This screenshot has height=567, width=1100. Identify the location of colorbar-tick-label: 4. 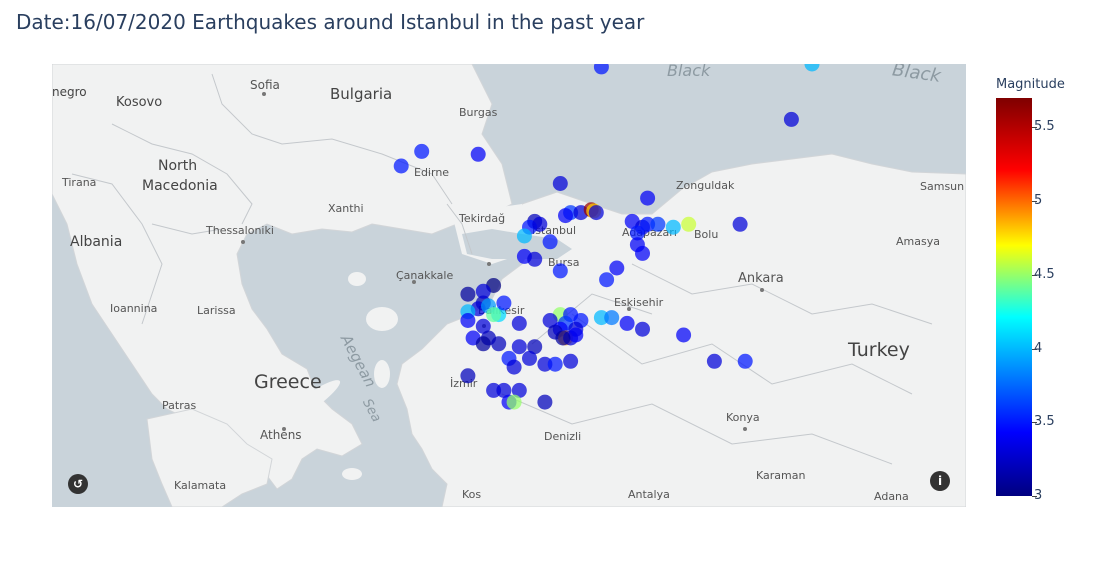
(1038, 348).